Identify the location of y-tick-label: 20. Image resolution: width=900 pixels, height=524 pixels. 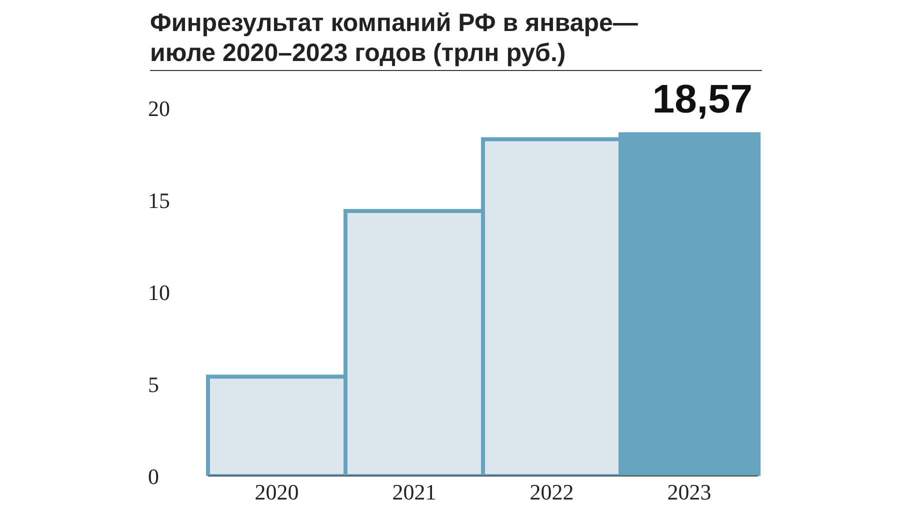
(159, 108).